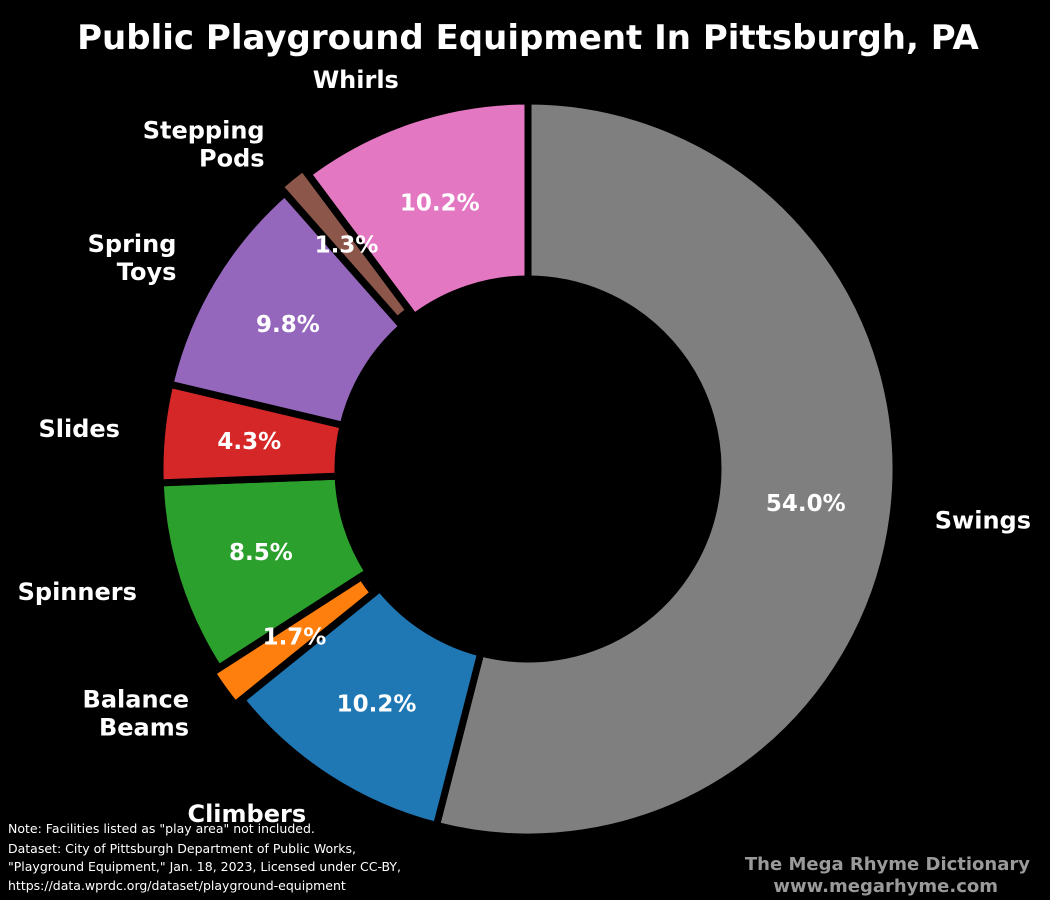 This screenshot has width=1050, height=900. I want to click on category-label-climbers: Climbers, so click(246, 814).